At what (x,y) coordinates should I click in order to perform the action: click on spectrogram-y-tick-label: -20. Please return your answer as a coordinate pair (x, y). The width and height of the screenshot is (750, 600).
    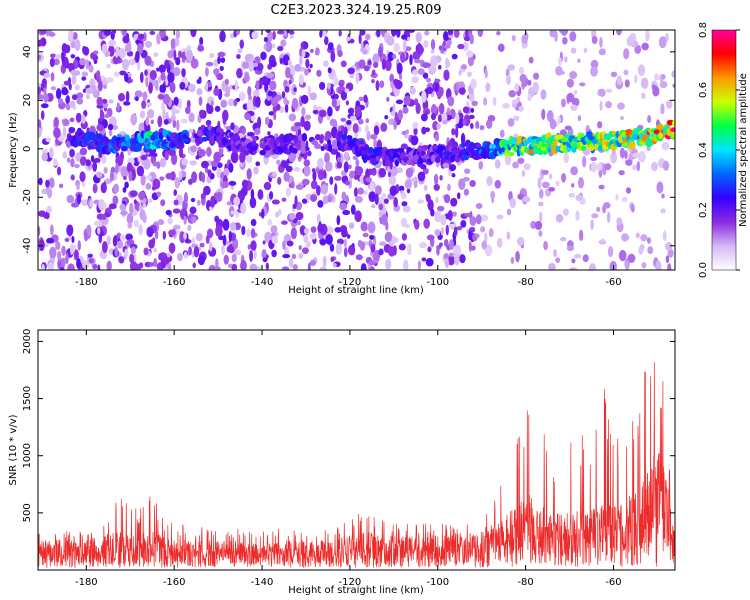
    Looking at the image, I should click on (27, 197).